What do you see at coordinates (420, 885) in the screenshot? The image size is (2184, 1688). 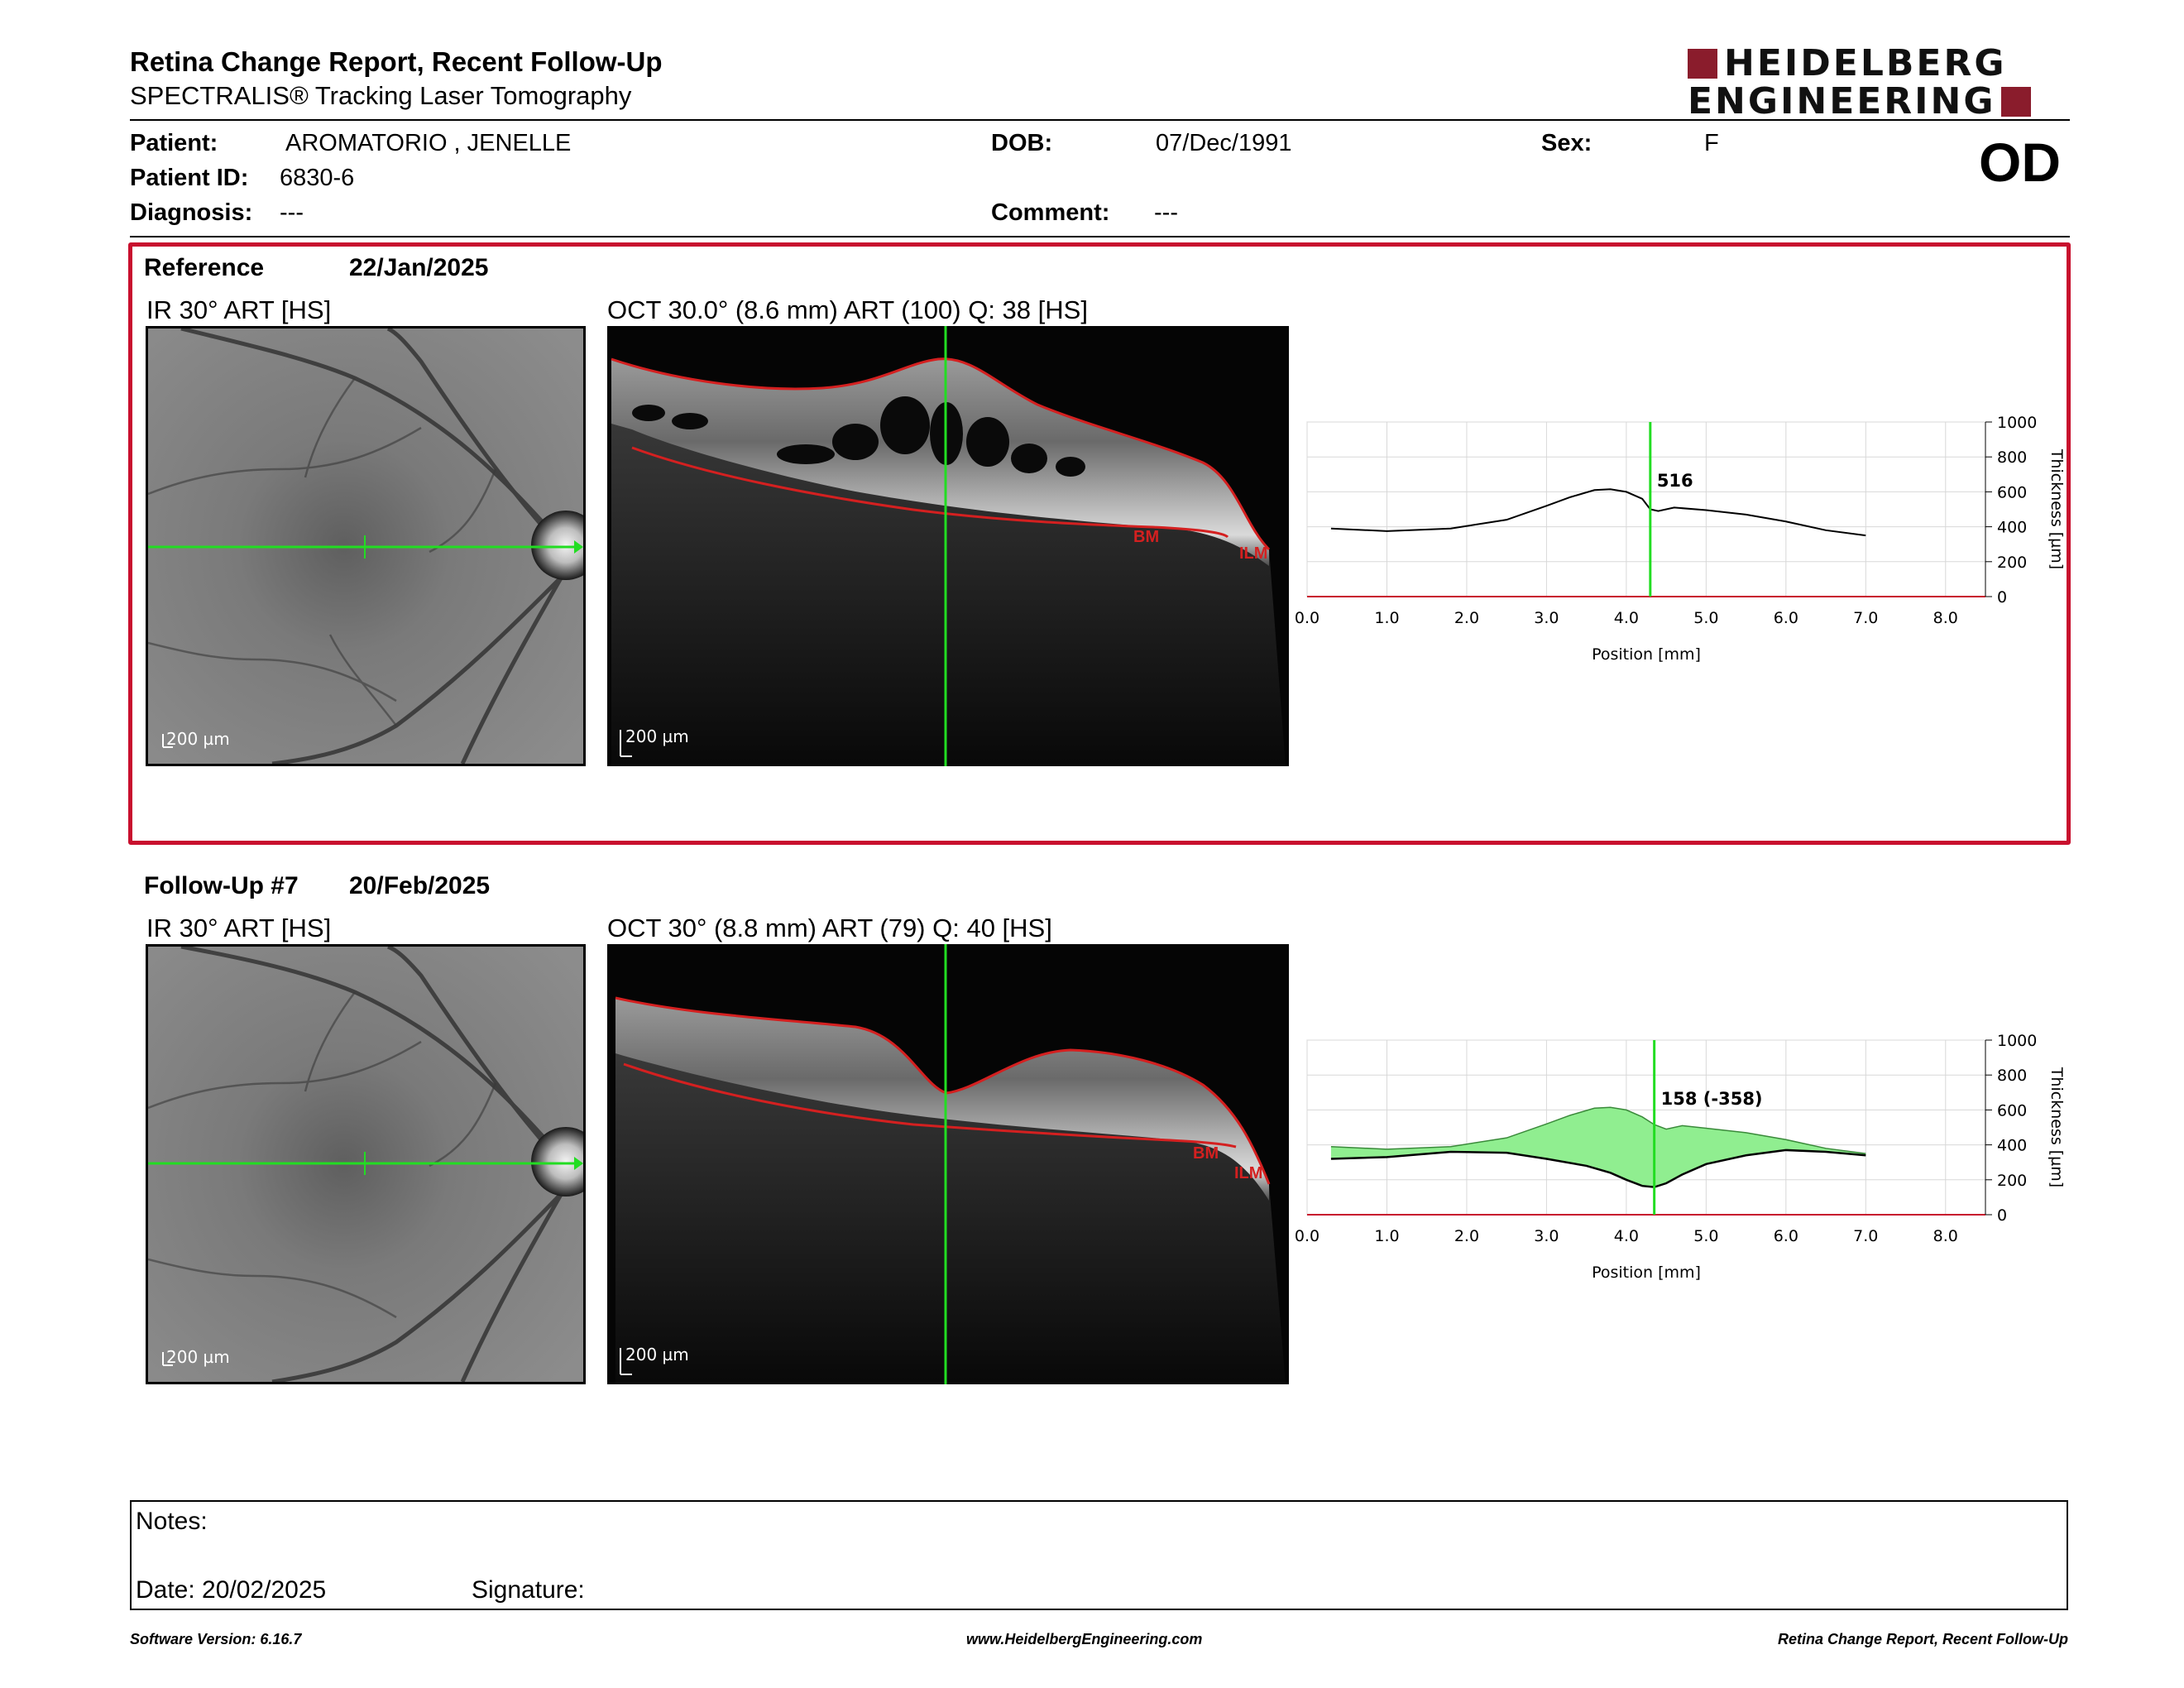 I see `followup-date: 20/Feb/2025` at bounding box center [420, 885].